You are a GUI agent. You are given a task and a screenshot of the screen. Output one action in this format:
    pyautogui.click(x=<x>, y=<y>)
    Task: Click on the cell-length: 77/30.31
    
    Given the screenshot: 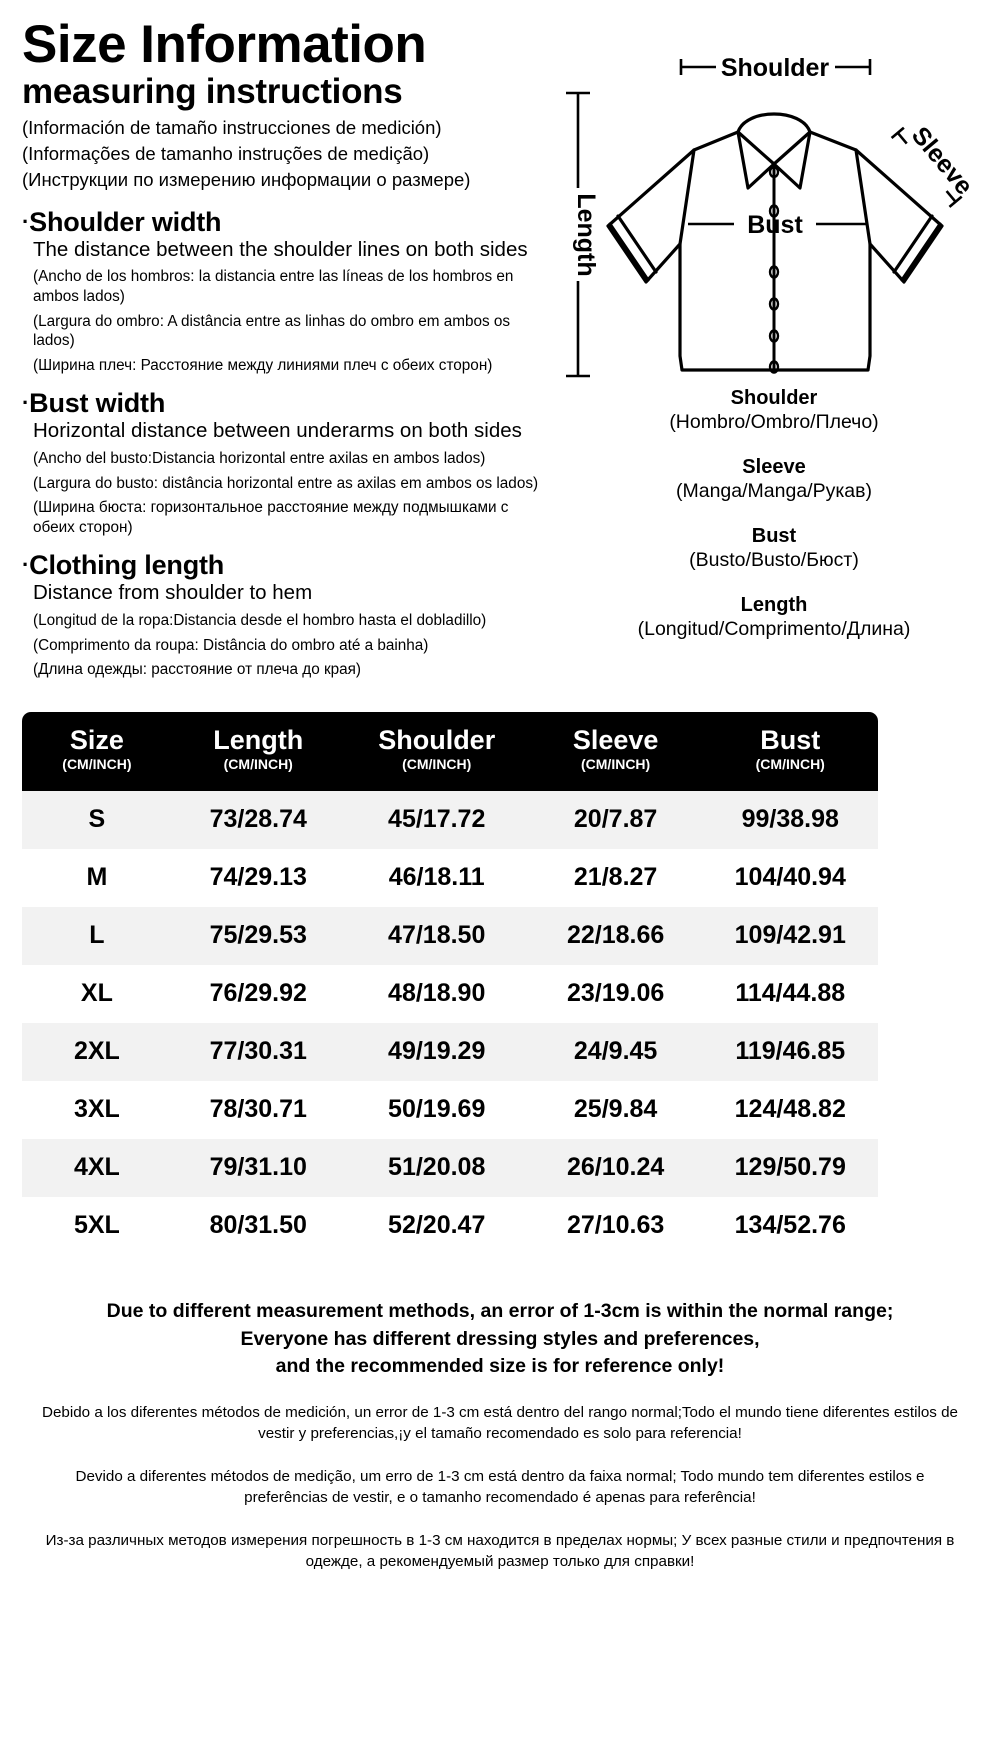 What is the action you would take?
    pyautogui.click(x=258, y=1052)
    